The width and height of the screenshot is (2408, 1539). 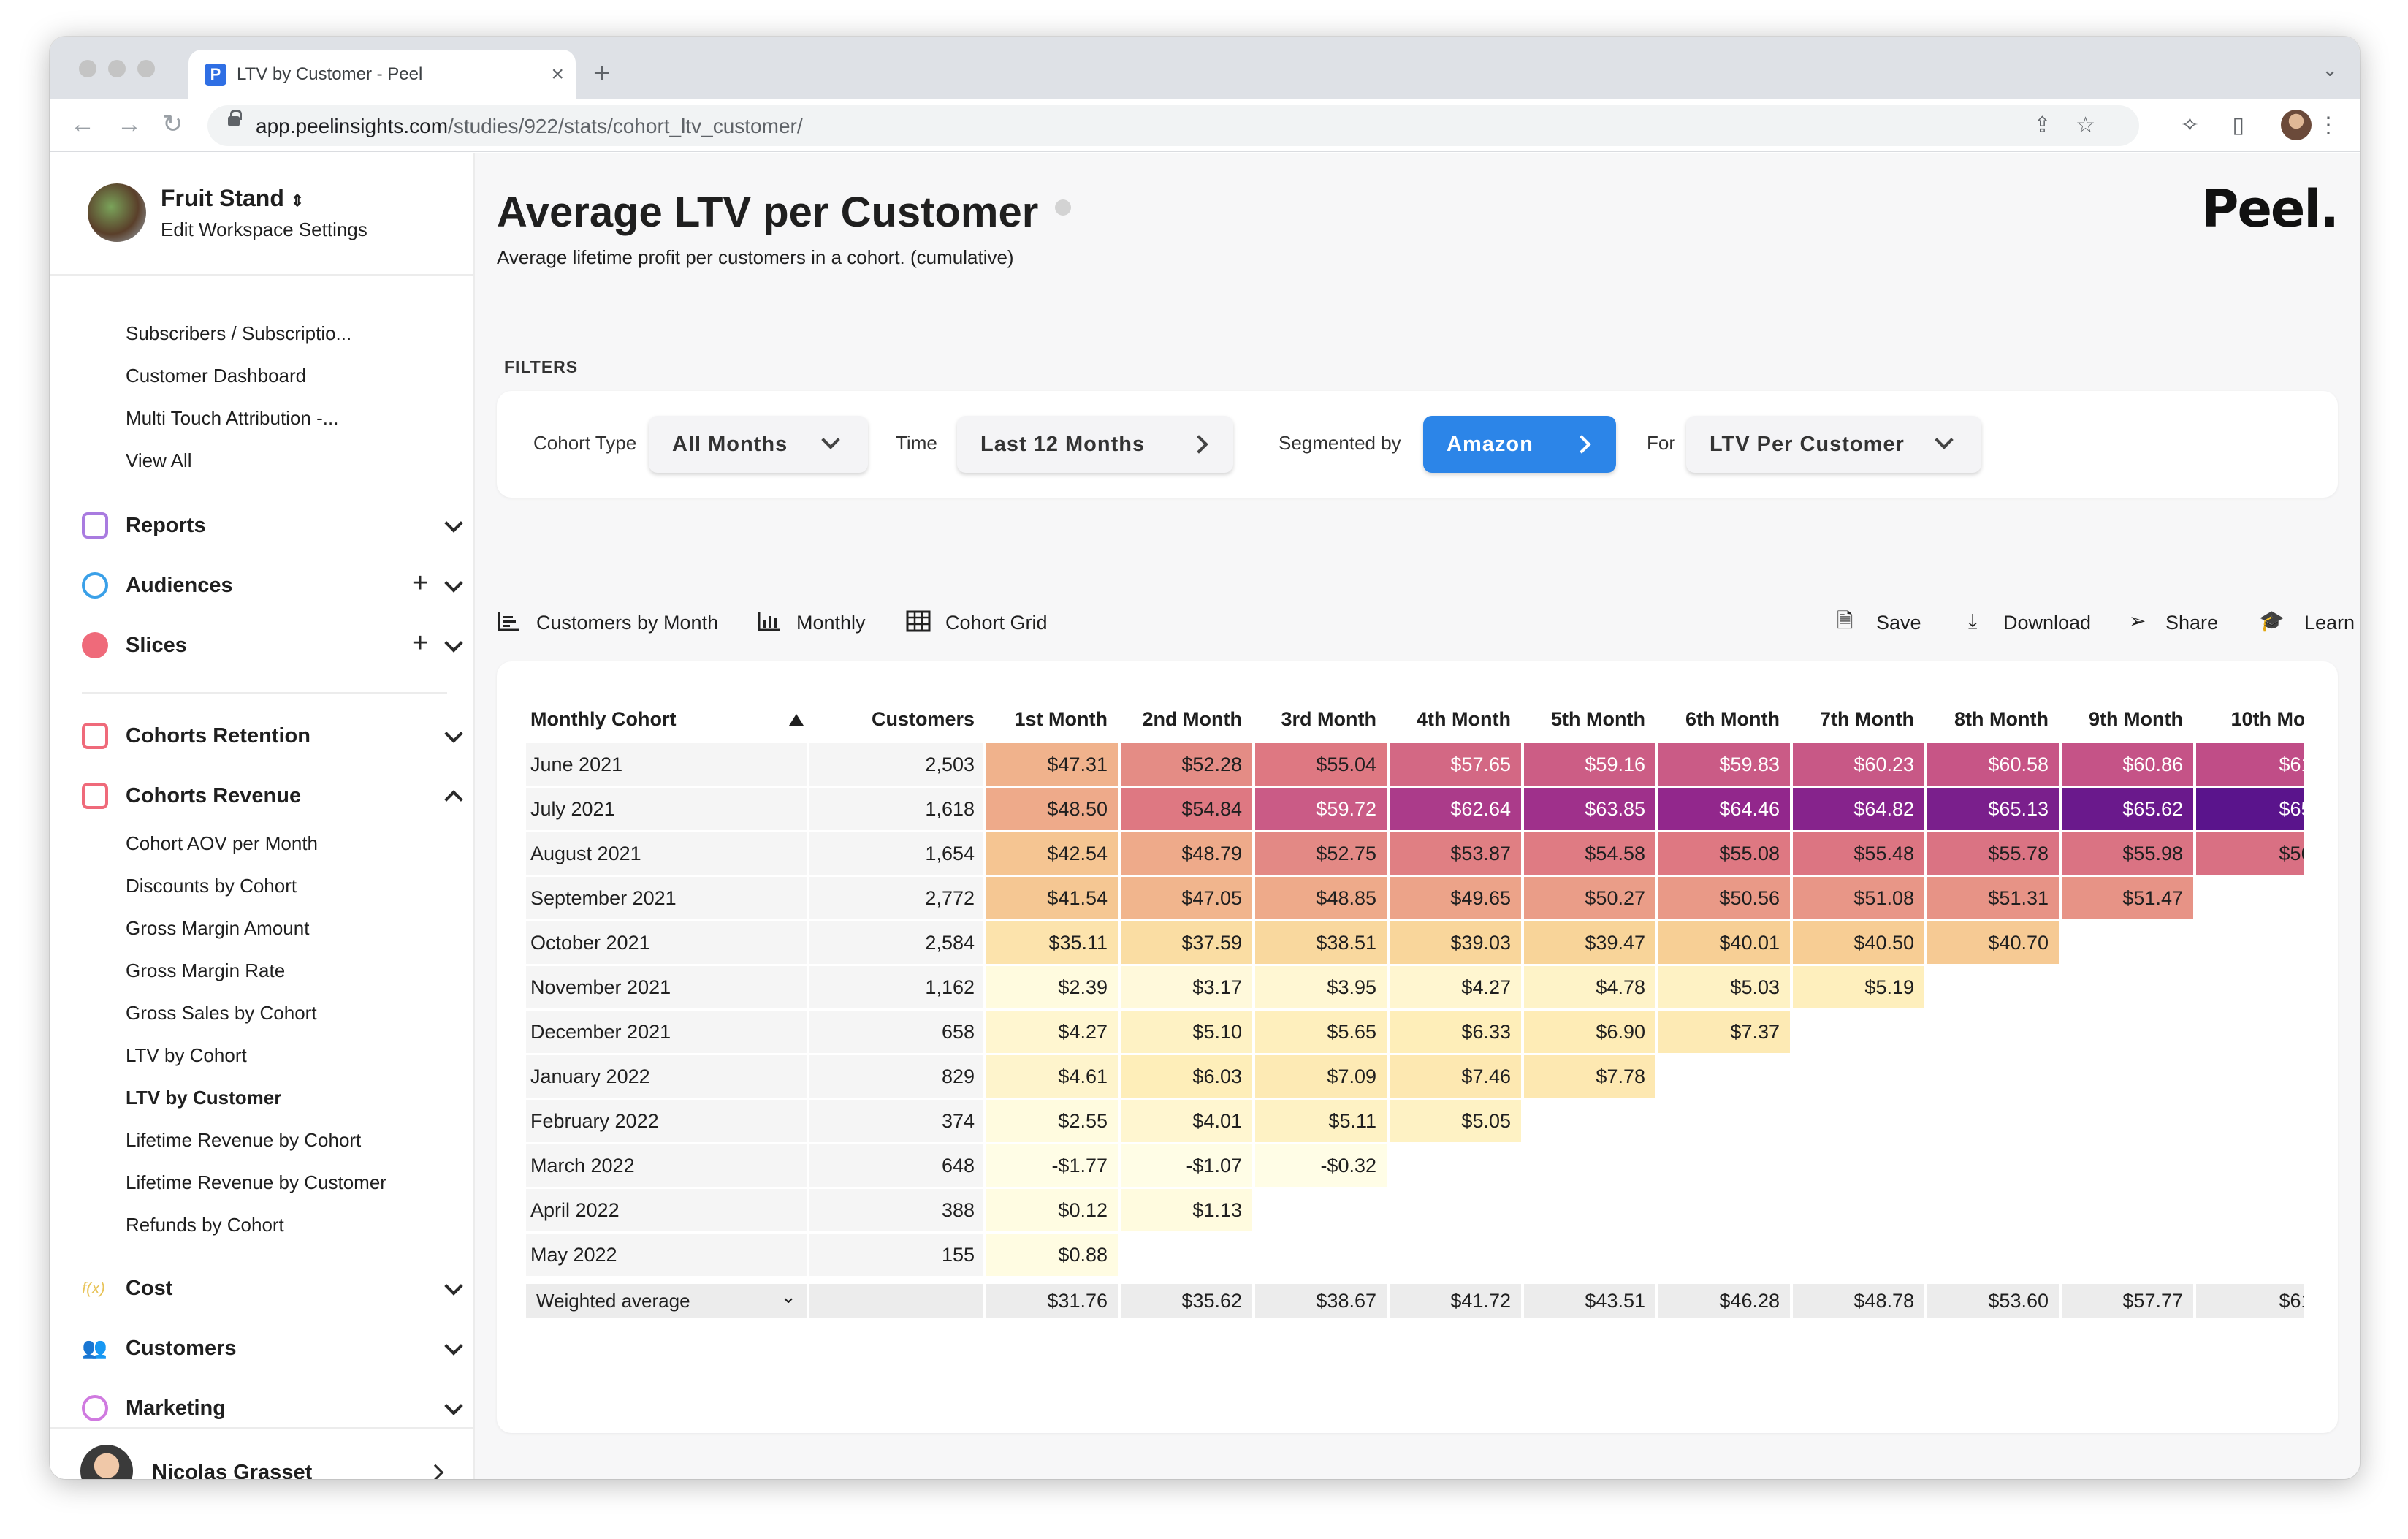 I want to click on ltv-cell: $63.85, so click(x=1590, y=809).